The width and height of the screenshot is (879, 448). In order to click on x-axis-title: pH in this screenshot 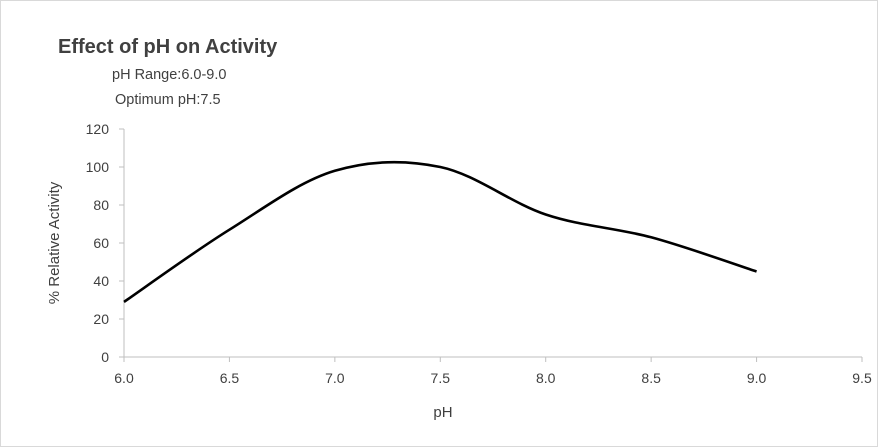, I will do `click(442, 412)`.